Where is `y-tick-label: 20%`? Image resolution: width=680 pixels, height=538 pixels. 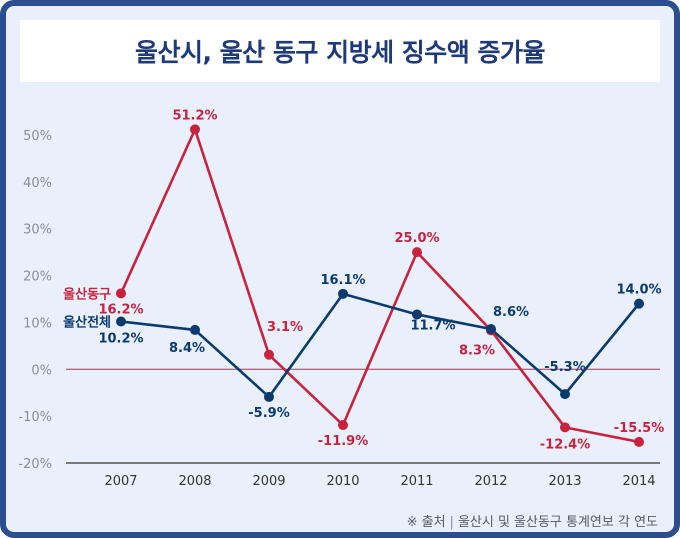
y-tick-label: 20% is located at coordinates (37, 277).